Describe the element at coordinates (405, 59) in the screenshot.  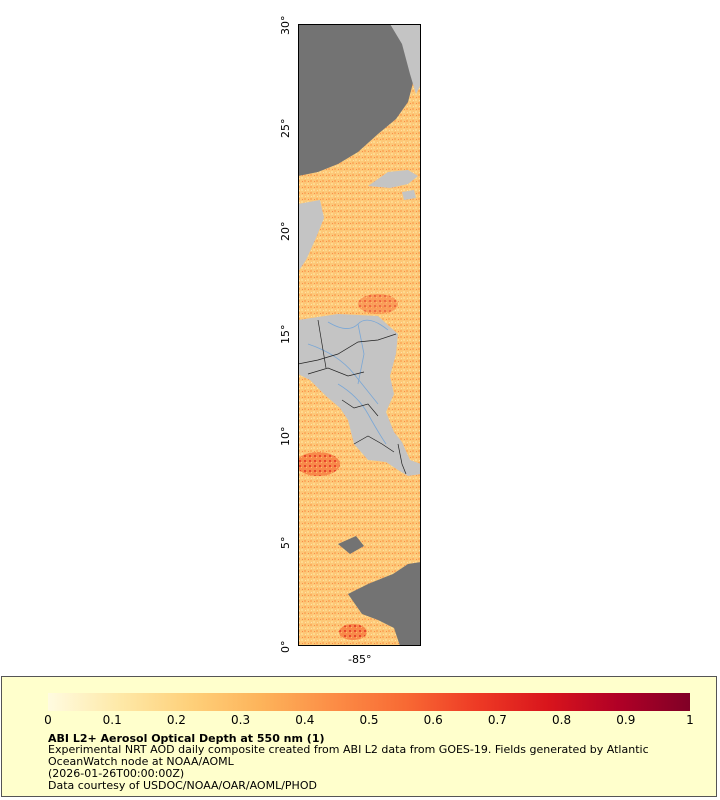
I see `land-north` at that location.